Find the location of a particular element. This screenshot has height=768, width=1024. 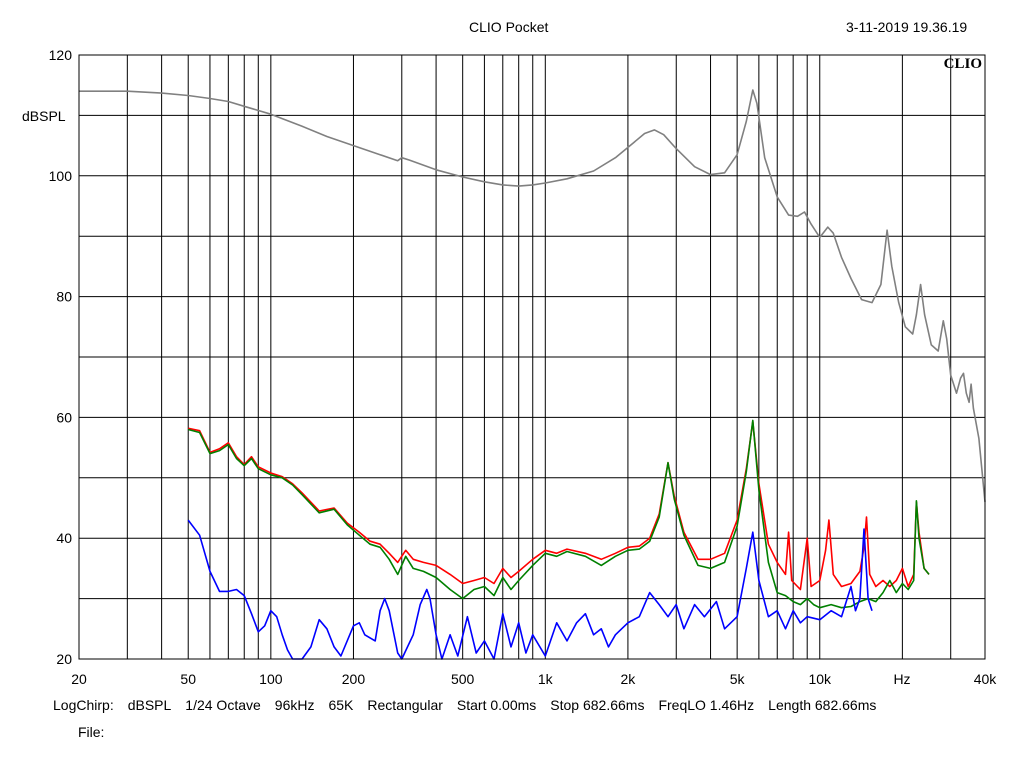

info-logchirp: LogChirp: is located at coordinates (83, 705).